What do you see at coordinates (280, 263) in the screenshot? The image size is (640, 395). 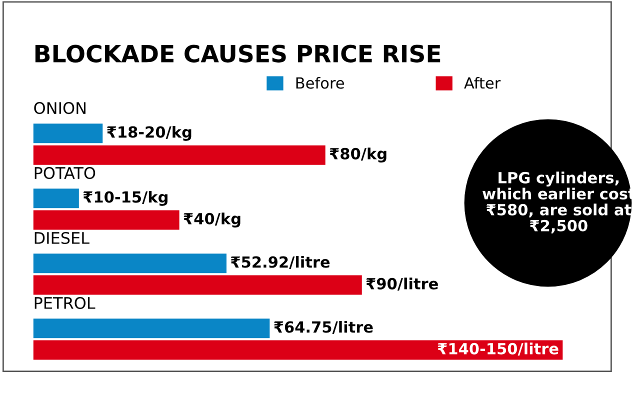 I see `data-label: ₹52.92/litre` at bounding box center [280, 263].